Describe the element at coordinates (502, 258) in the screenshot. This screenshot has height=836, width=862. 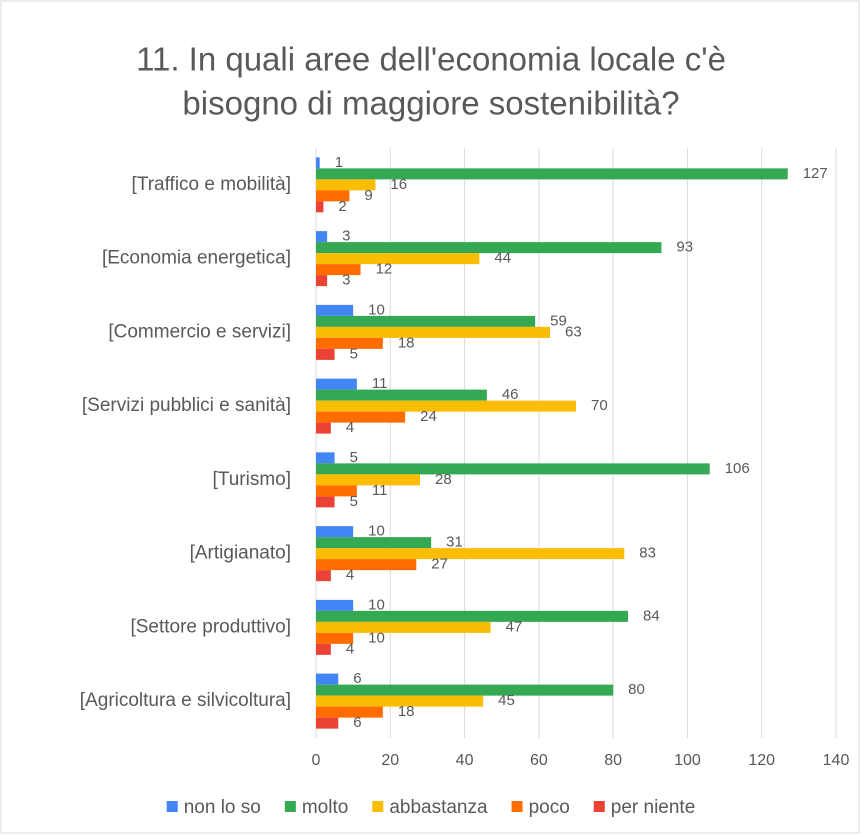
I see `data-label: 44` at that location.